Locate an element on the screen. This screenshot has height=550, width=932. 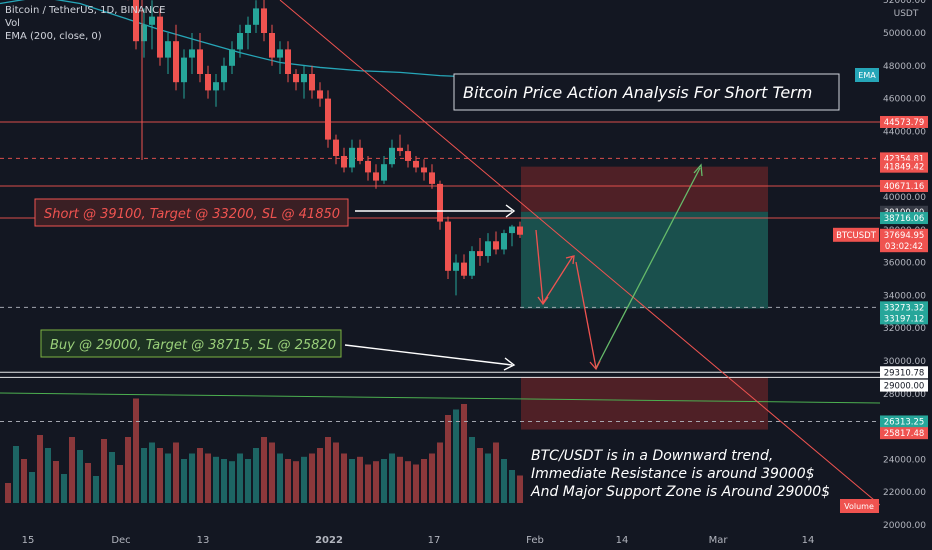
y-tick-label: 46000.00 is located at coordinates (904, 100).